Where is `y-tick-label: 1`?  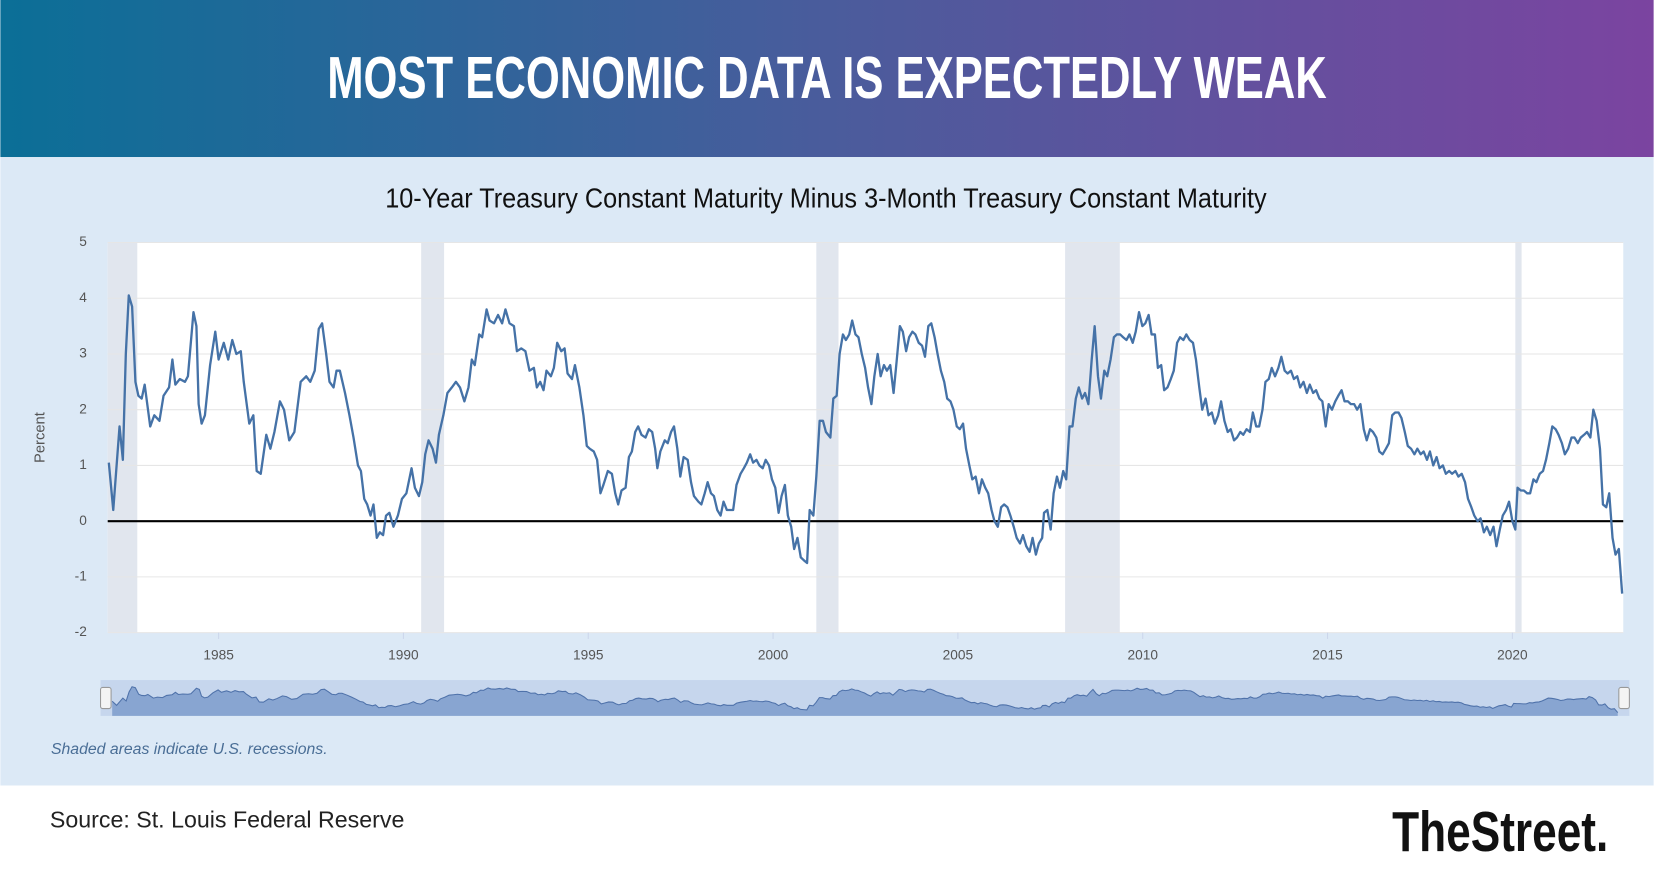 y-tick-label: 1 is located at coordinates (83, 464).